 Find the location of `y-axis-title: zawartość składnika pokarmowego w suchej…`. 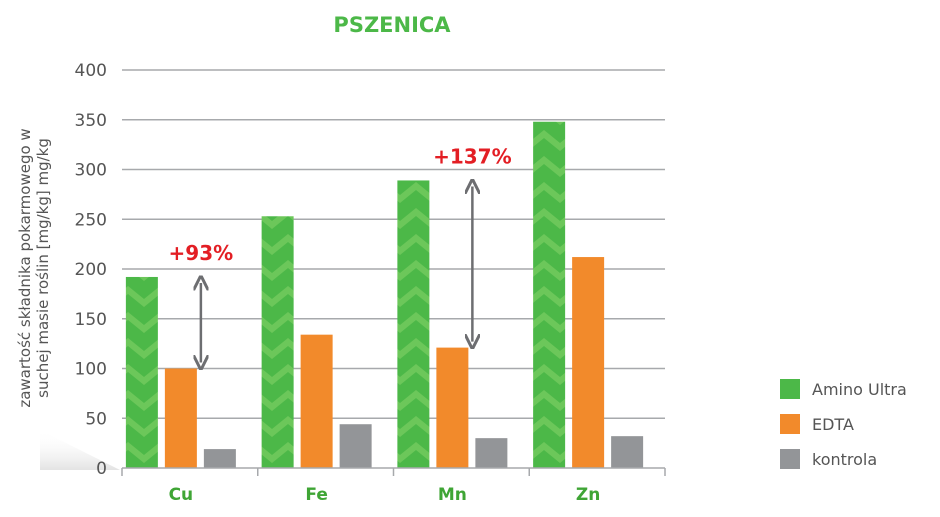

y-axis-title: zawartość składnika pokarmowego w suchej… is located at coordinates (34, 267).